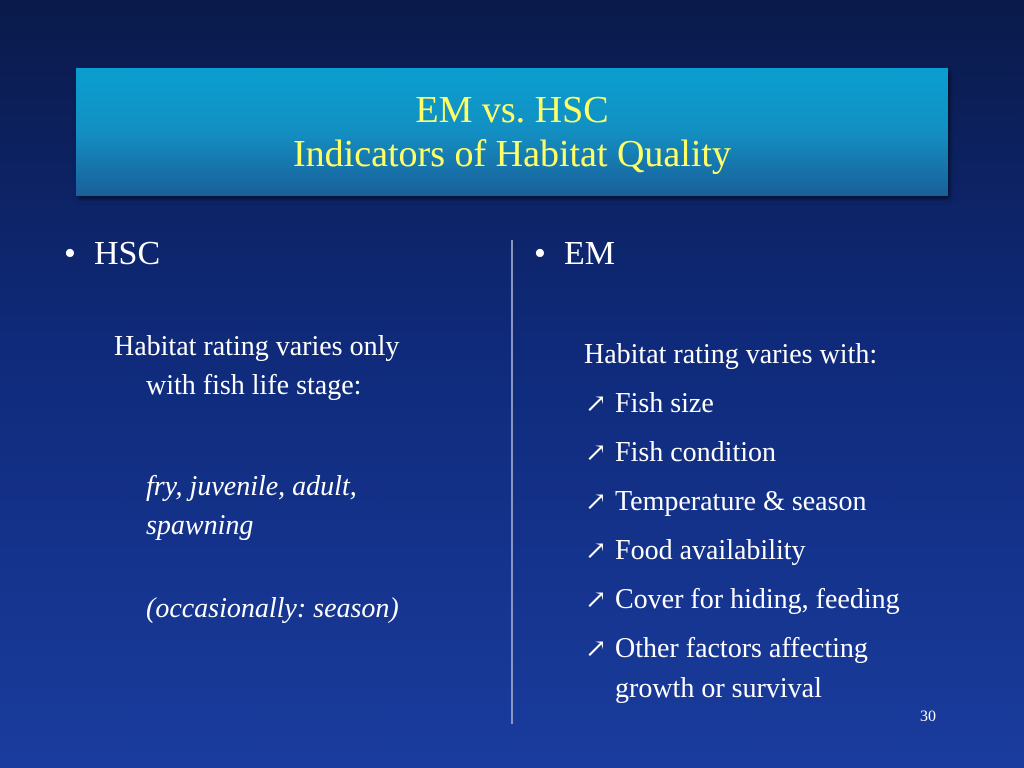 The height and width of the screenshot is (768, 1024). Describe the element at coordinates (710, 550) in the screenshot. I see `list-item-label: Food availability` at that location.